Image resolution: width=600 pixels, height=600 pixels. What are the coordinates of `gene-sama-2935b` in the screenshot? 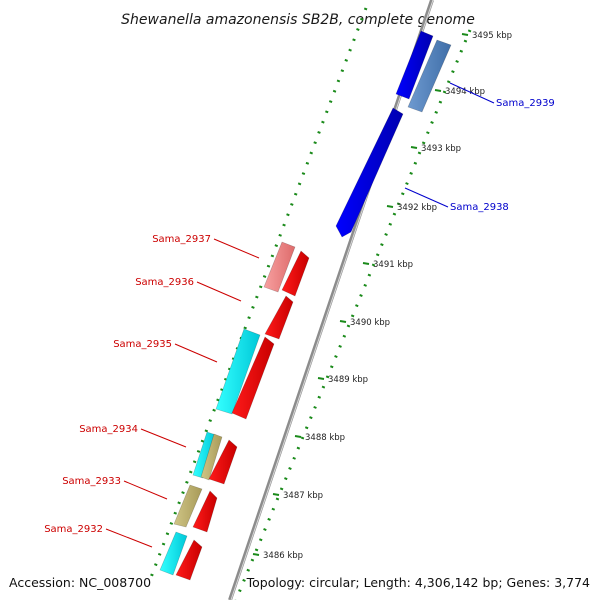 It's located at (253, 378).